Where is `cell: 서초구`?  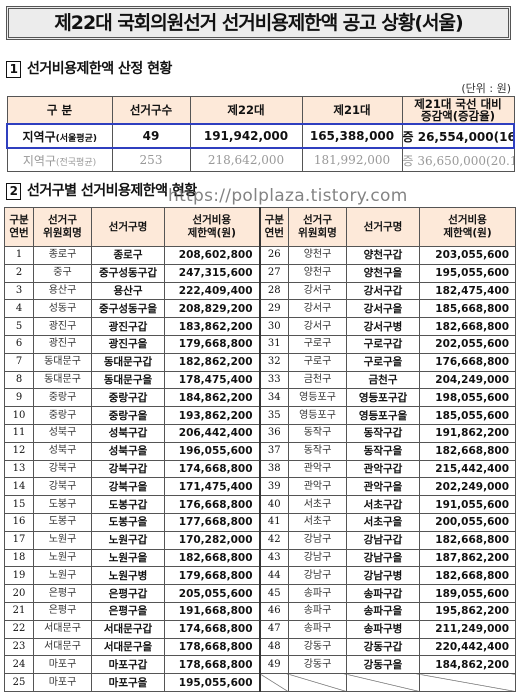
cell: 서초구 is located at coordinates (317, 522).